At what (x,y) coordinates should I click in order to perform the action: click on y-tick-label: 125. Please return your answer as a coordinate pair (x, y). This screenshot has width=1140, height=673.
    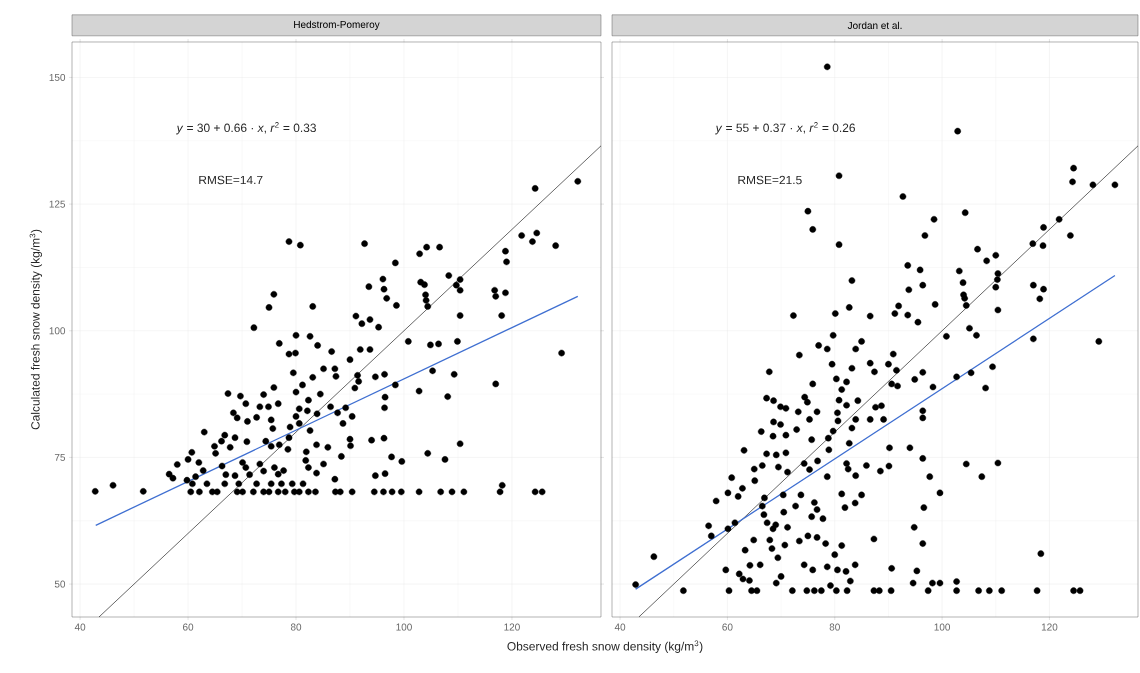
    Looking at the image, I should click on (57, 204).